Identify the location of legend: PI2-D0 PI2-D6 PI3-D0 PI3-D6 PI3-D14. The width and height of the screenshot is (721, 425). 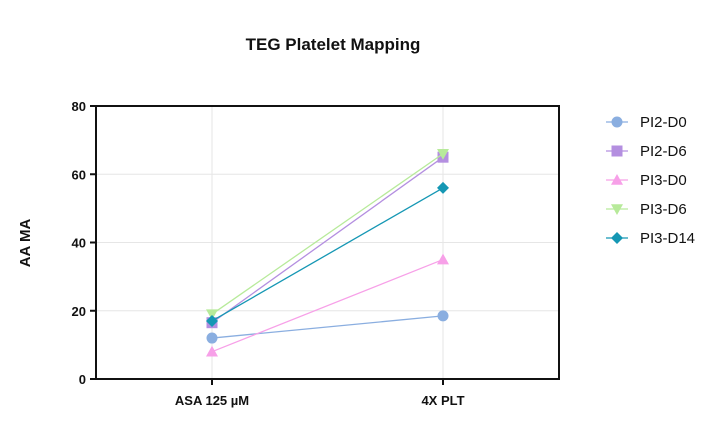
(650, 180).